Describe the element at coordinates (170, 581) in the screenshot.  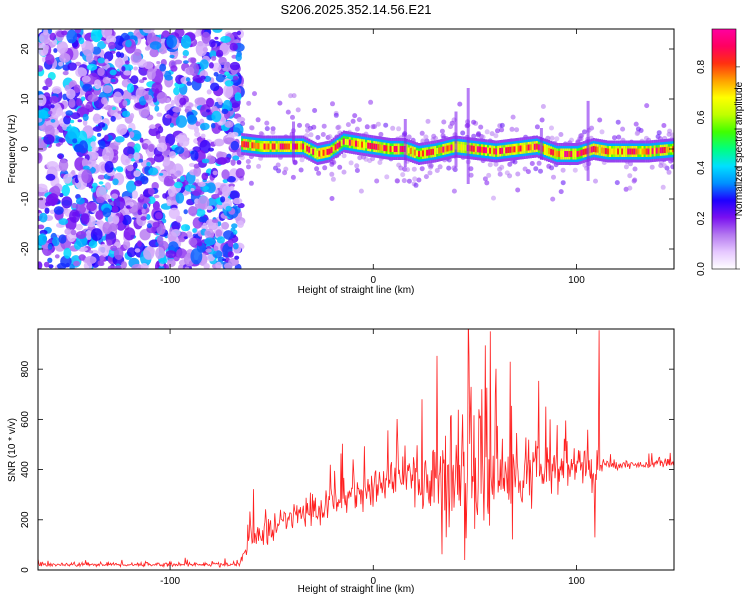
I see `x-tick-label: -100` at that location.